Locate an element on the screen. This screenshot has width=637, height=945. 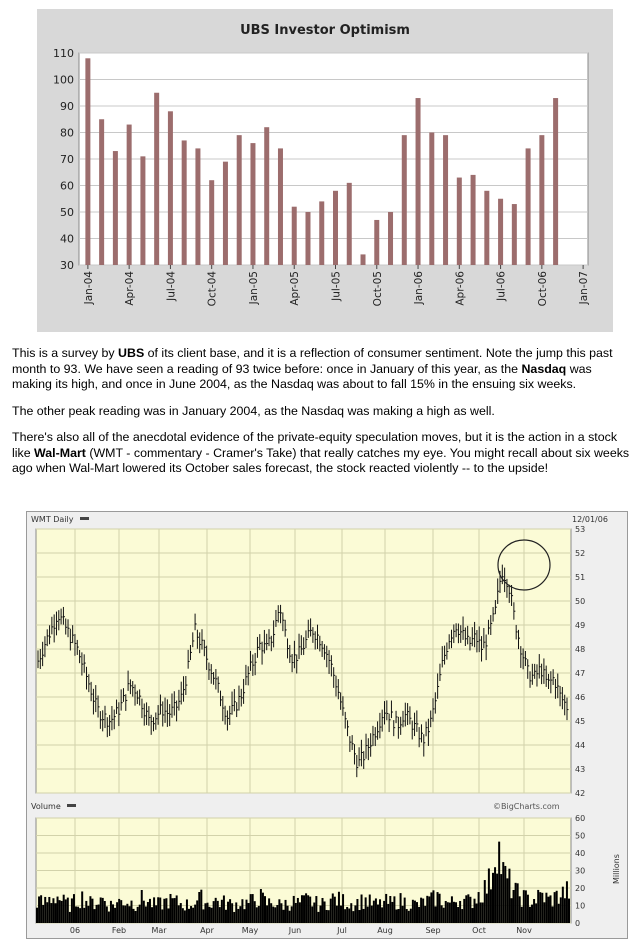
y-tick-label: 90 is located at coordinates (67, 106).